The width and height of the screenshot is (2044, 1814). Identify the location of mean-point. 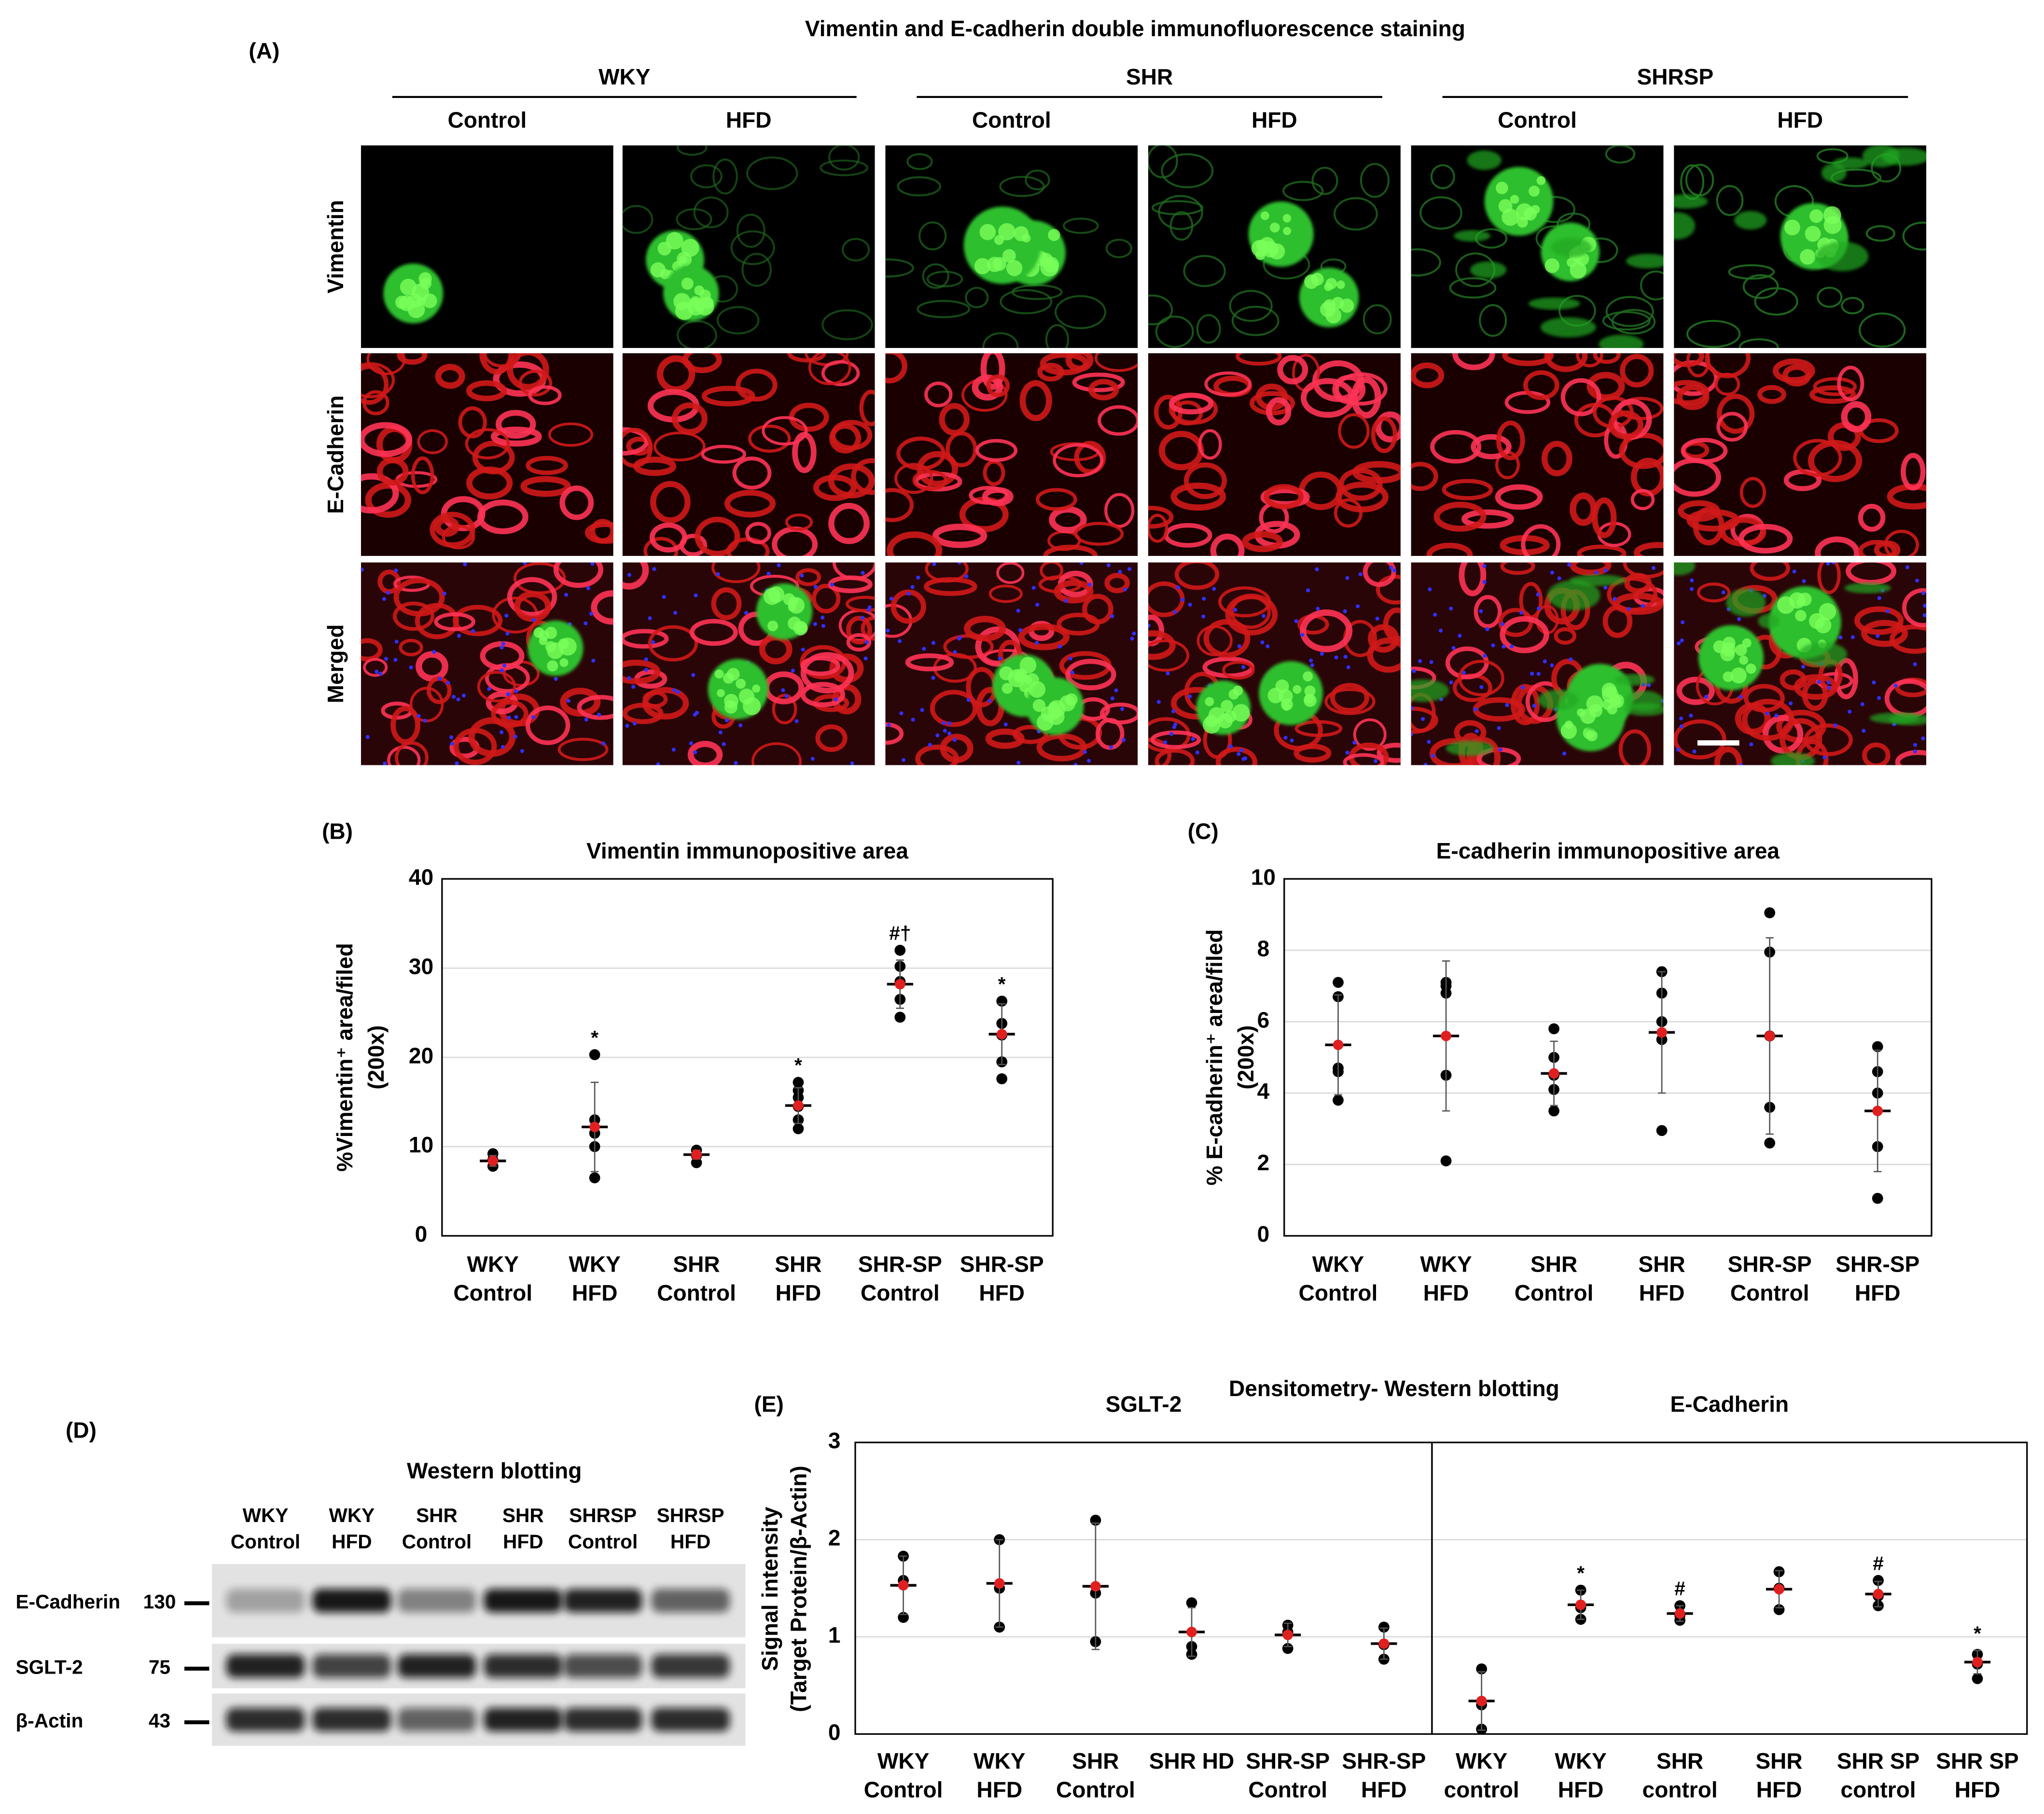
(1581, 1604).